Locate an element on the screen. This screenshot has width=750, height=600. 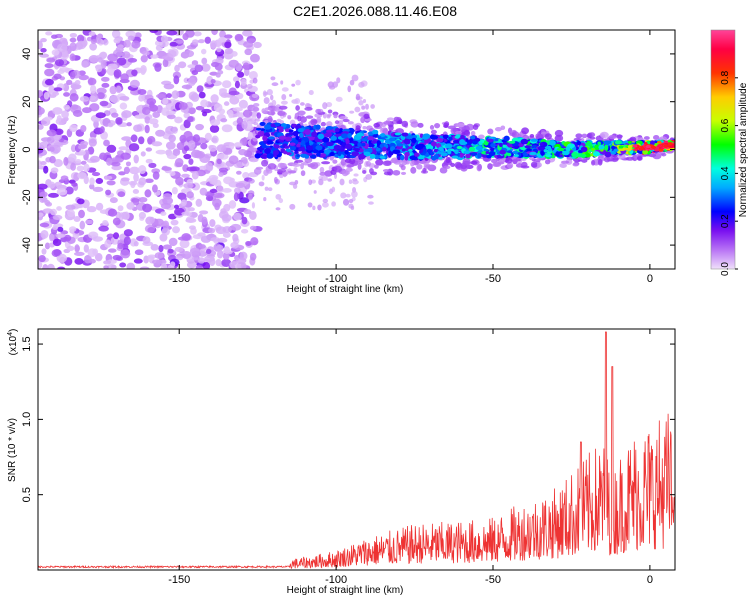
snr-tick-y-label: 1.5 is located at coordinates (27, 343).